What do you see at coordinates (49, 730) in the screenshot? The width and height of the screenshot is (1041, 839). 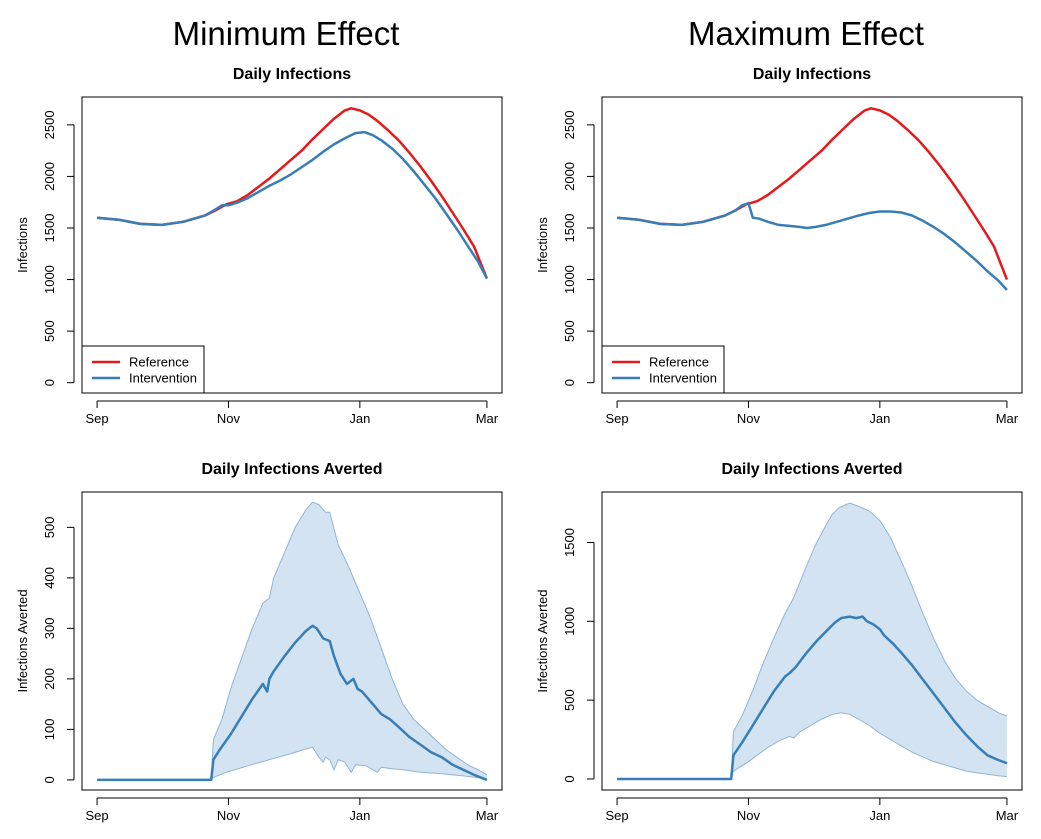 I see `y-tick-label: 100` at bounding box center [49, 730].